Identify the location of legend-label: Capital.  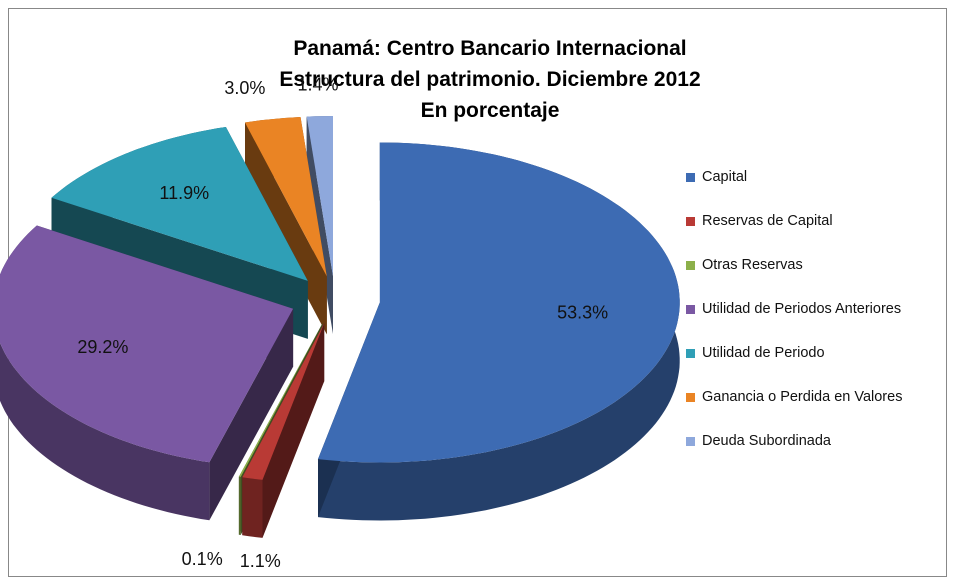
(725, 177).